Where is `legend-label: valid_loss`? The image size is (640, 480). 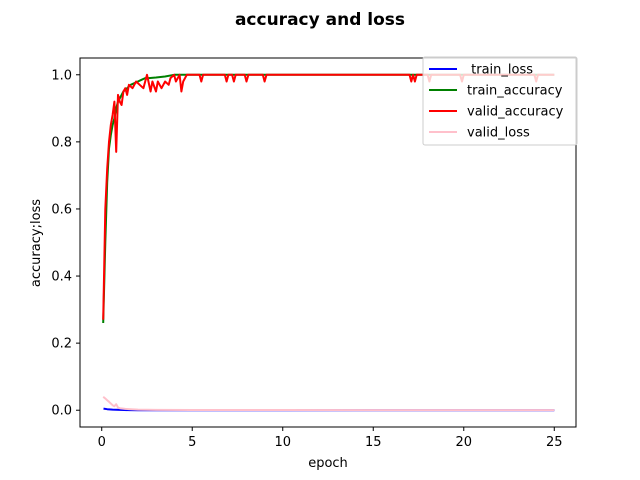
legend-label: valid_loss is located at coordinates (498, 133).